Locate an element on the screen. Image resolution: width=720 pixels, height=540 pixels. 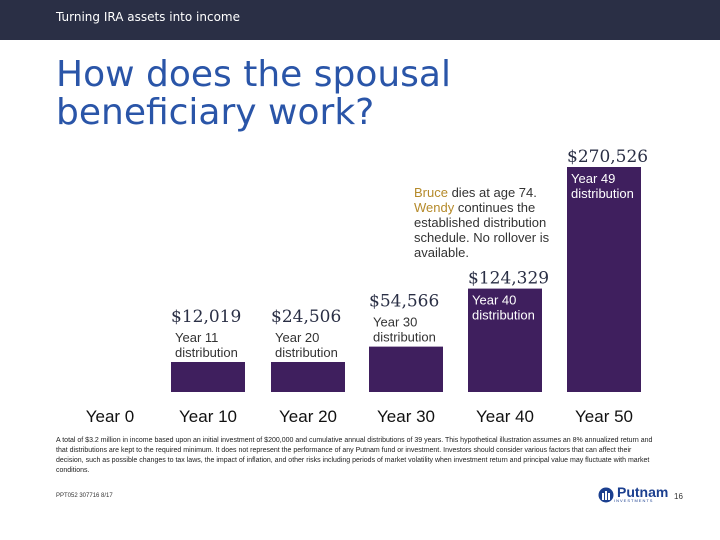
putnam-logo: Putnam INVESTMENTS is located at coordinates (633, 493).